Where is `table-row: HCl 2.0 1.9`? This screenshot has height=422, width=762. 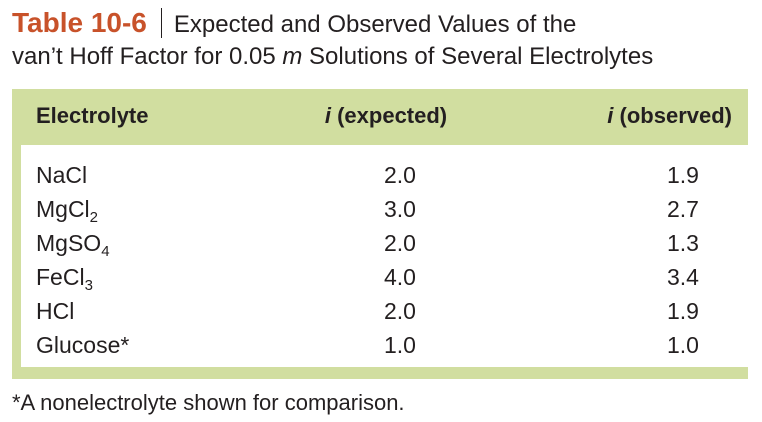
table-row: HCl 2.0 1.9 is located at coordinates (384, 311).